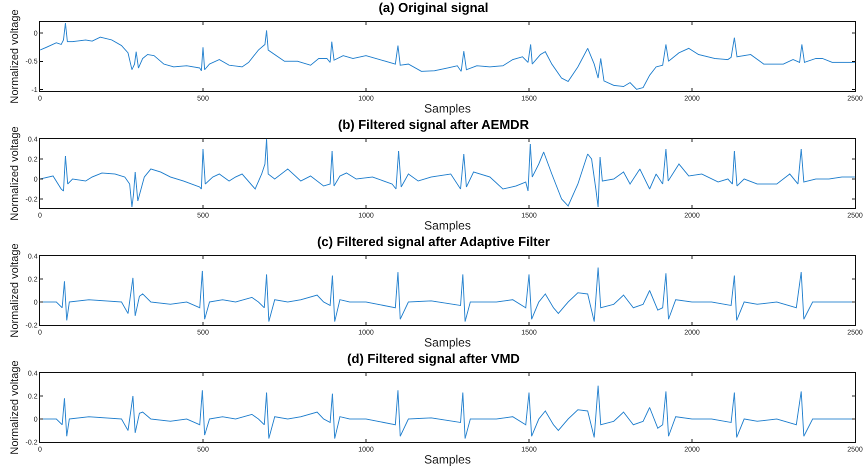  Describe the element at coordinates (433, 8) in the screenshot. I see `chart-title: (a) Original signal` at that location.